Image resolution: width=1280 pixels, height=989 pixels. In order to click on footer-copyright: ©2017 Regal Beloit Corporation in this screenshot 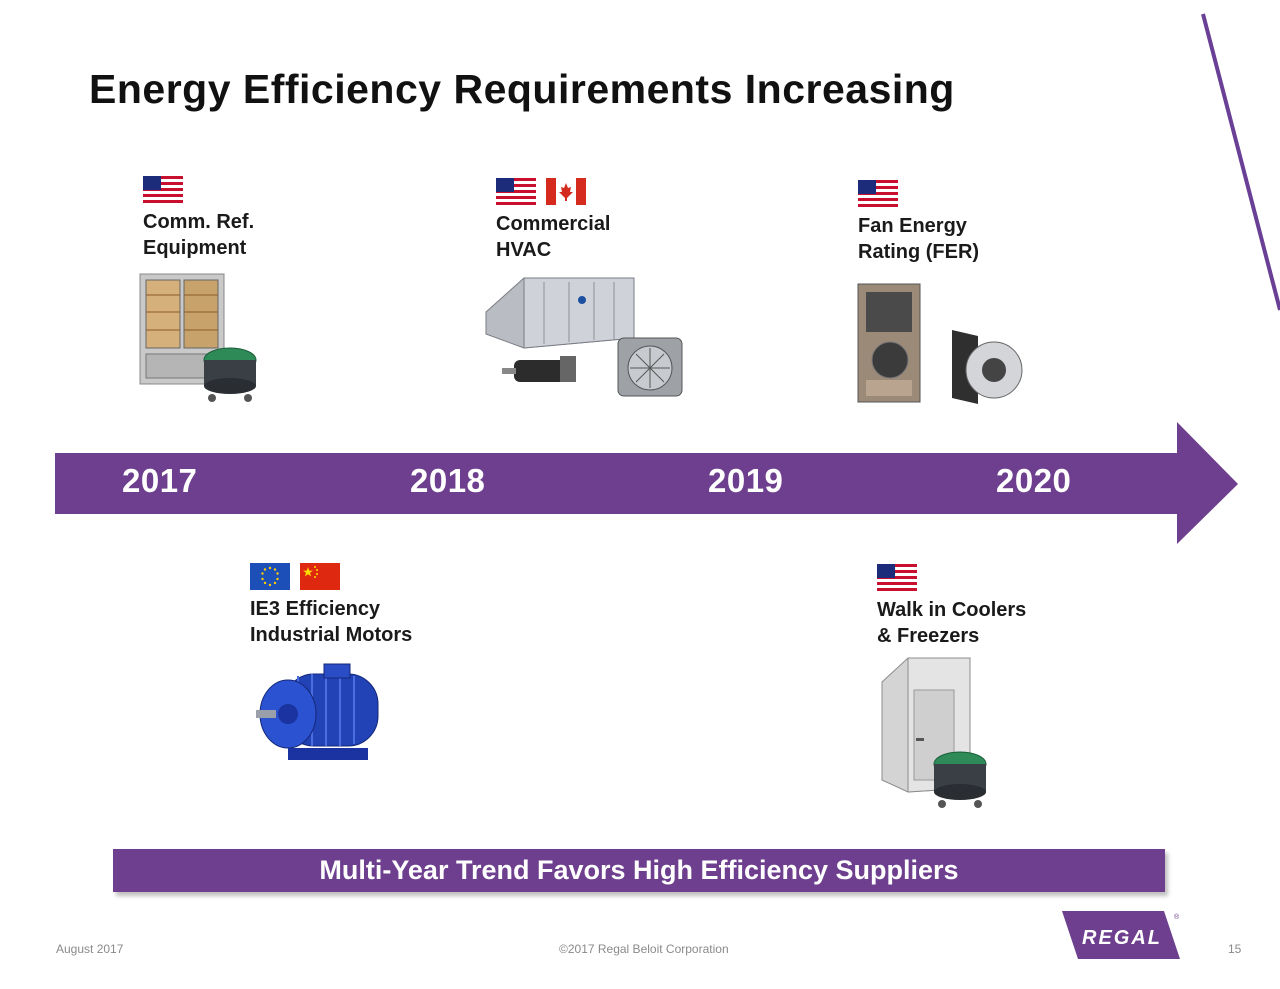, I will do `click(644, 949)`.